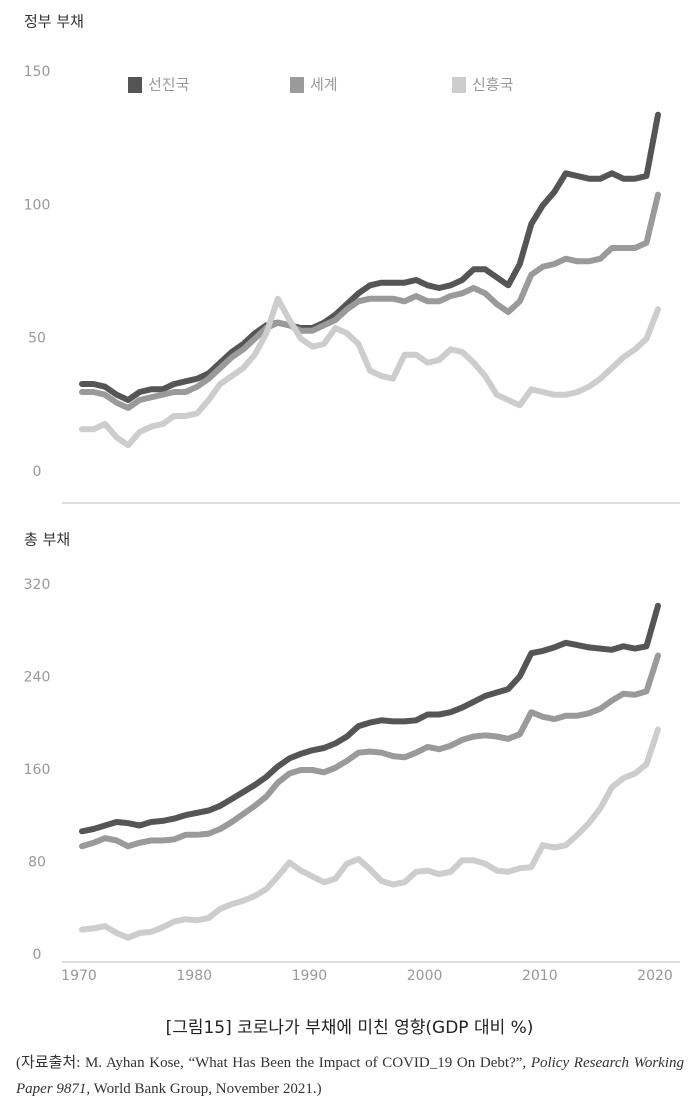  I want to click on y-tick-label: 100, so click(37, 205).